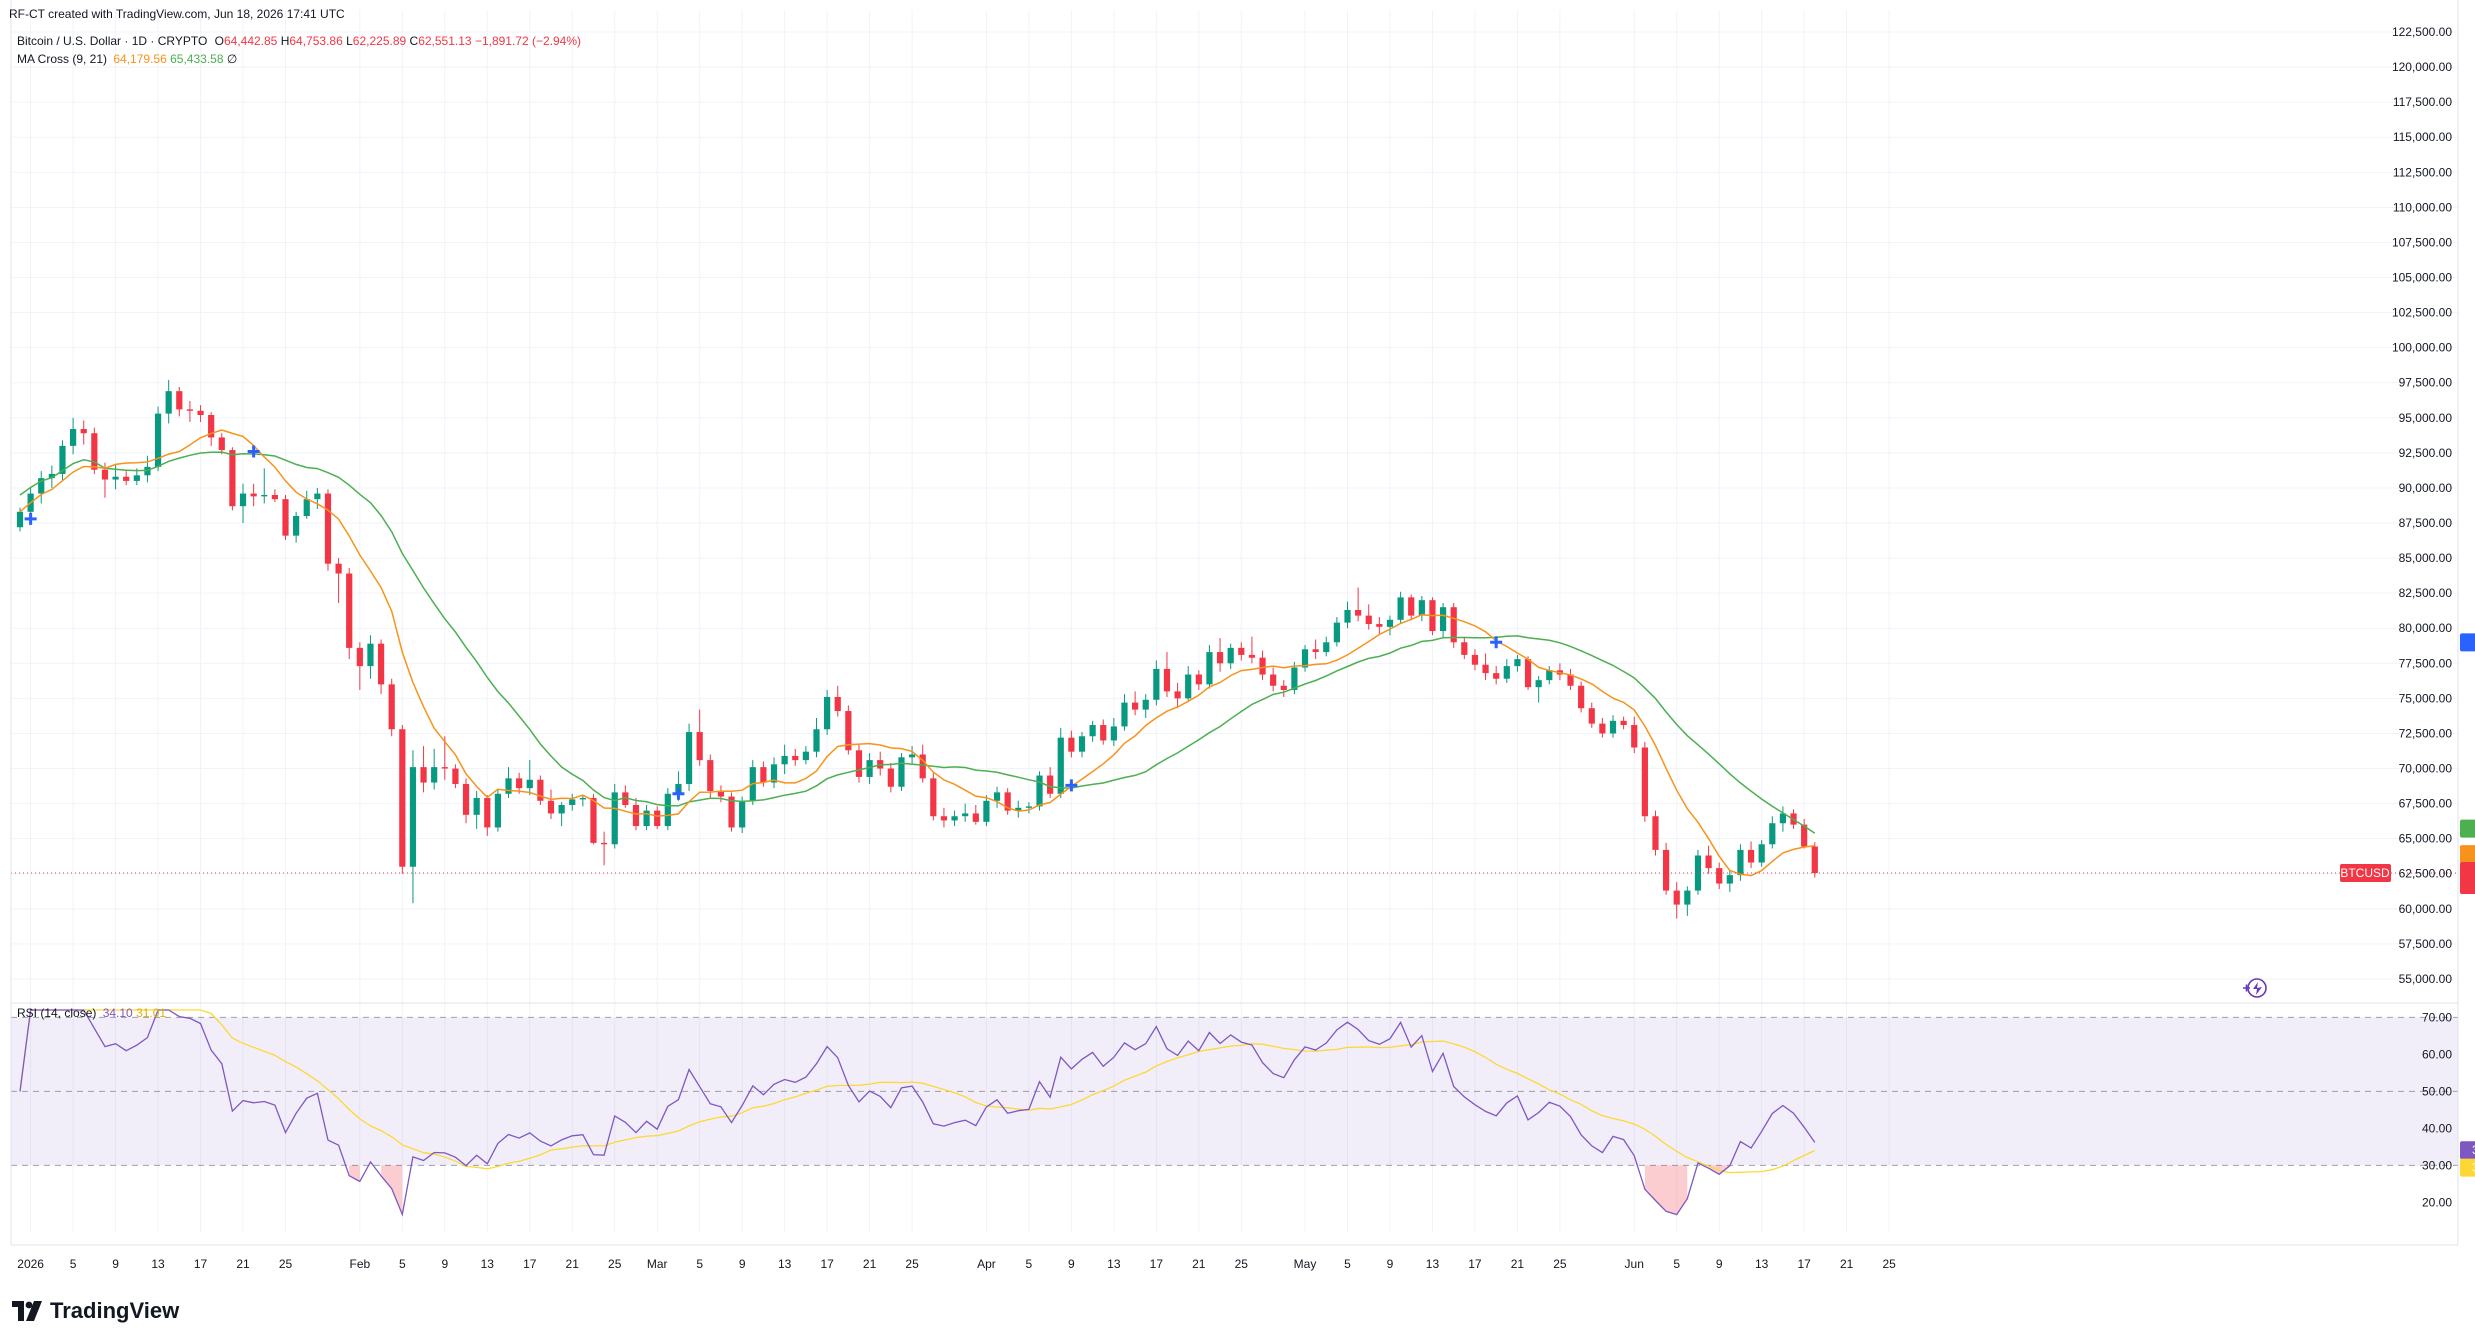 This screenshot has width=2475, height=1337. What do you see at coordinates (2426, 523) in the screenshot?
I see `price-tick-label: 87,500.00` at bounding box center [2426, 523].